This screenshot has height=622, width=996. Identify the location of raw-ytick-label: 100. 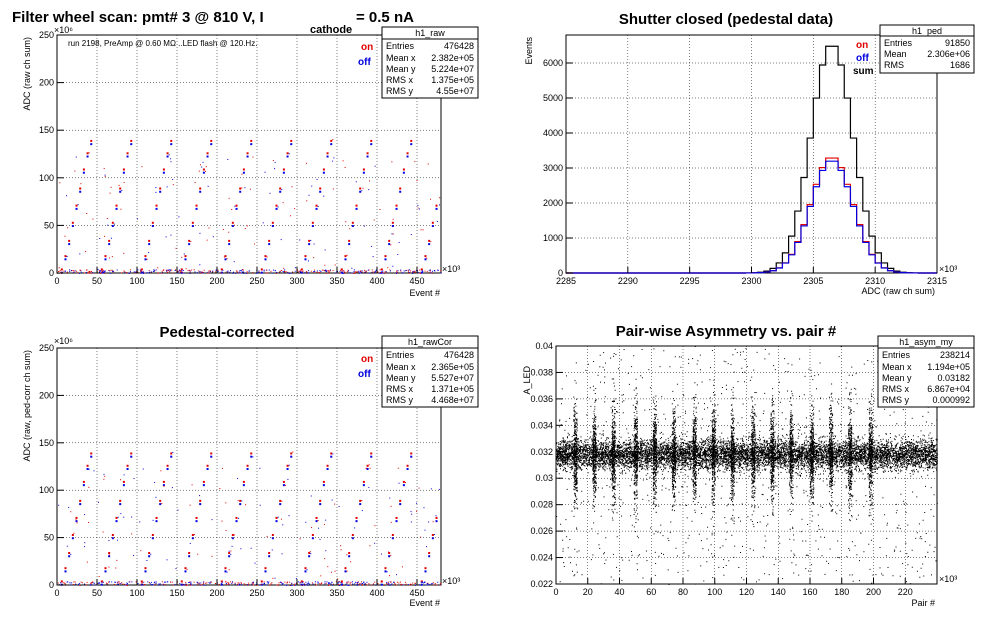
(46, 178).